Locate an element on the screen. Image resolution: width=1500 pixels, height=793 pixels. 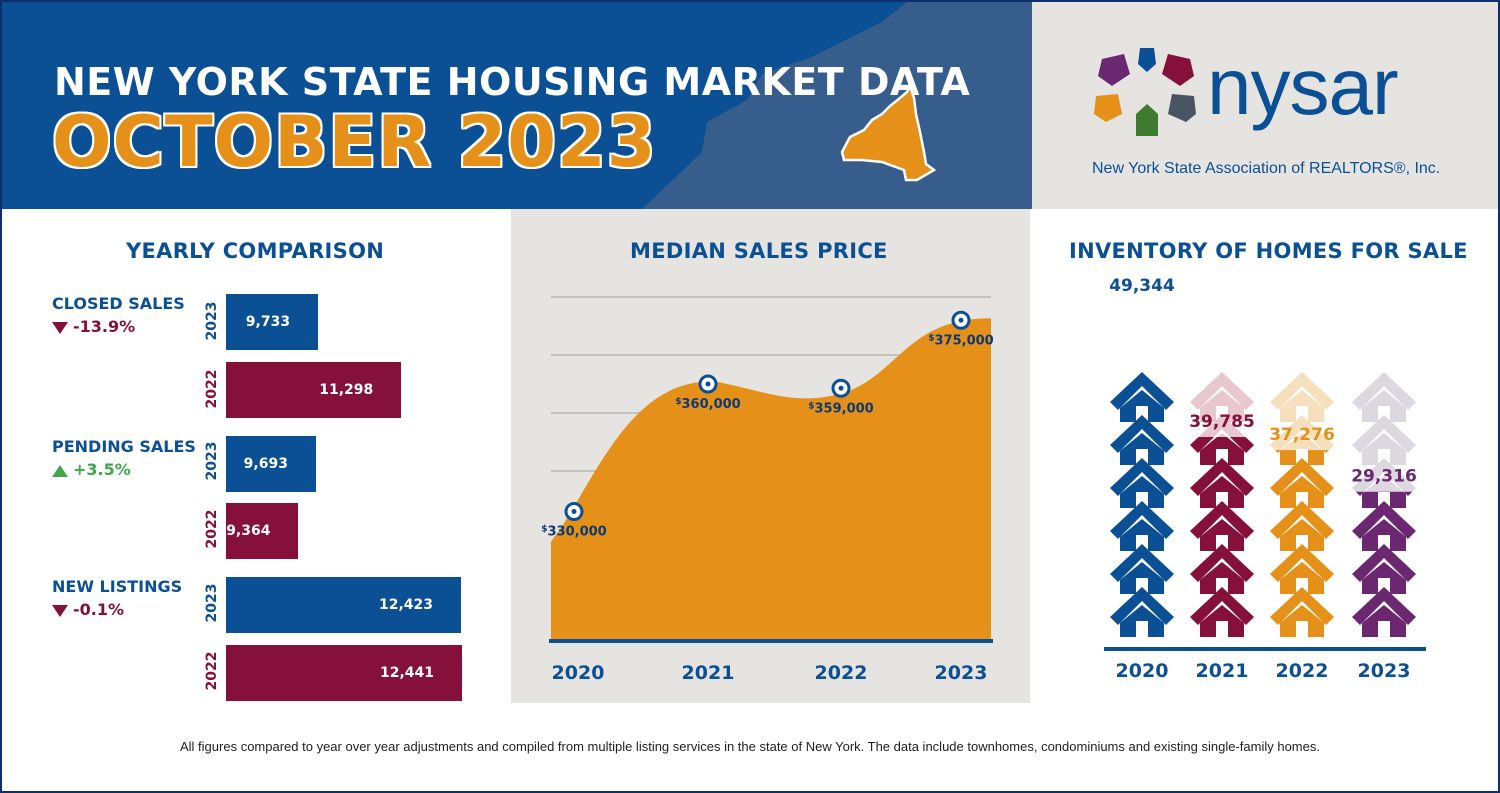
new-listings-label: NEW LISTINGS is located at coordinates (117, 586).